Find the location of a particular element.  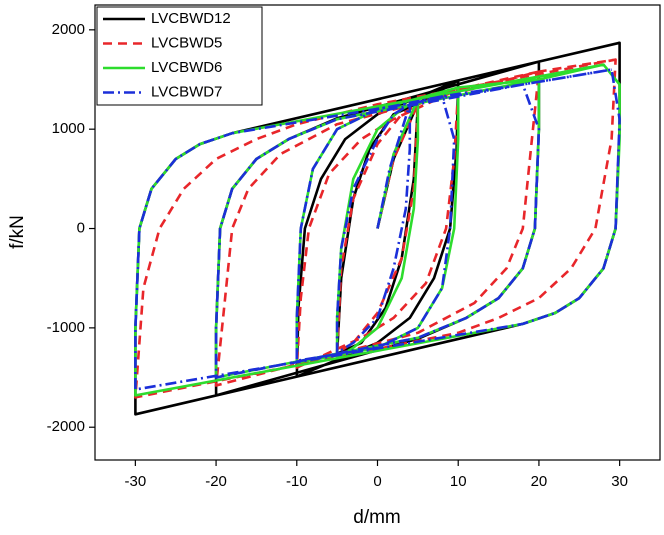

legend-box is located at coordinates (179, 56).